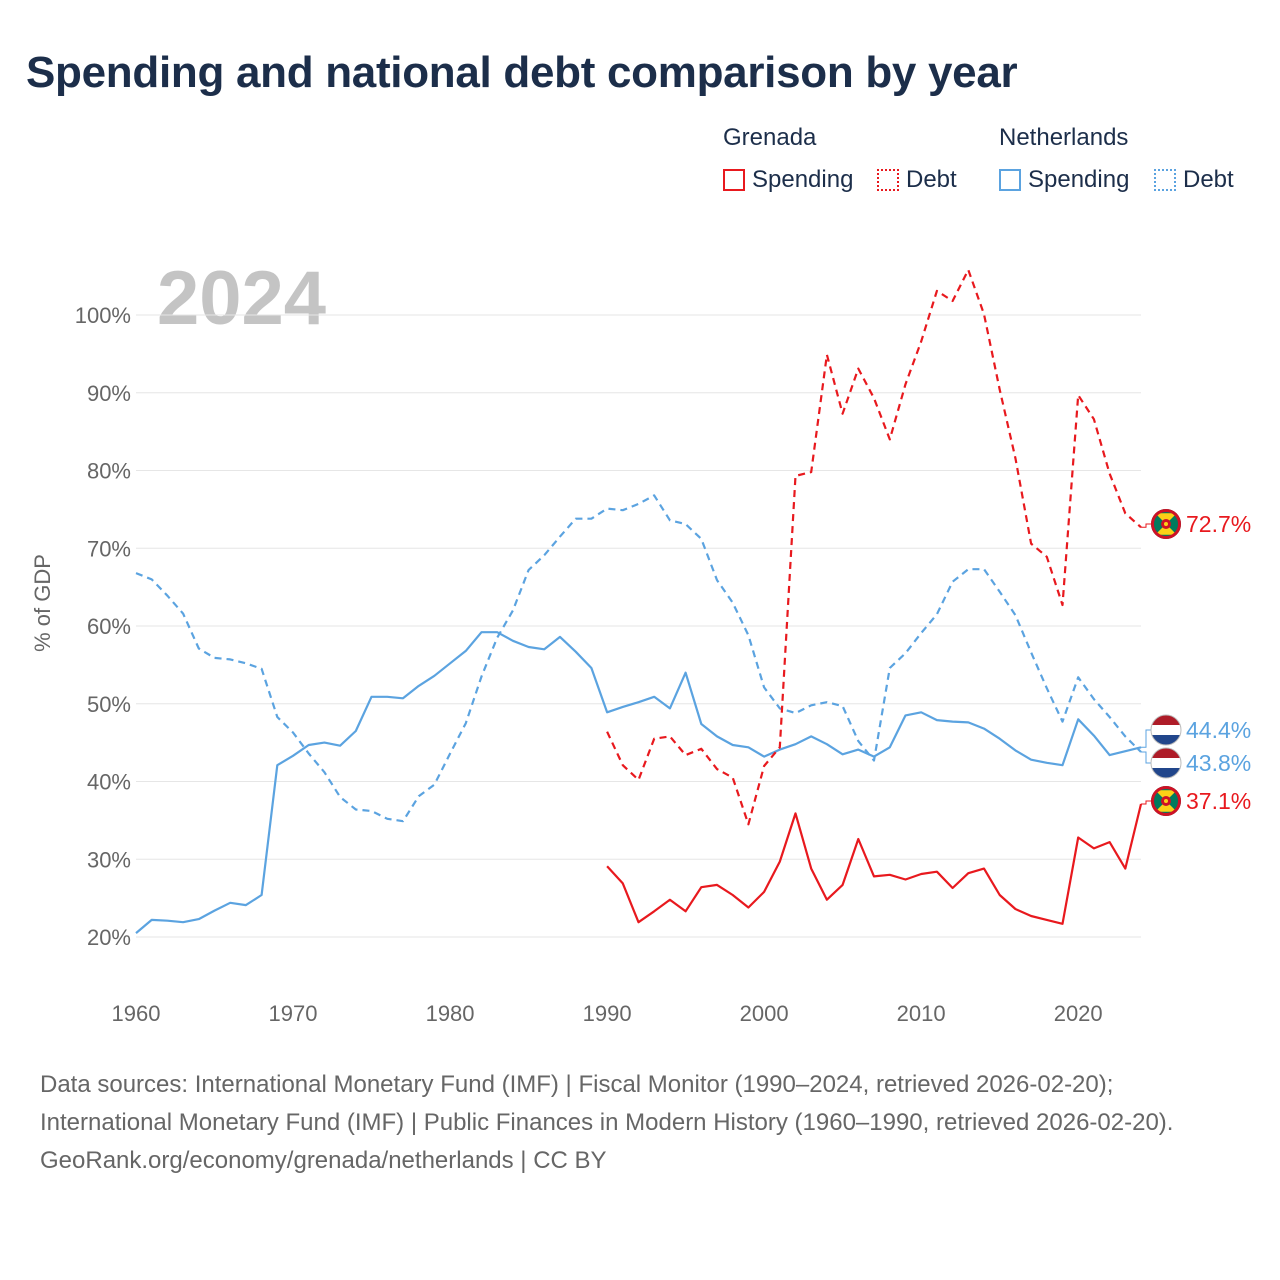  Describe the element at coordinates (1218, 524) in the screenshot. I see `end-value-label: 72.7%` at that location.